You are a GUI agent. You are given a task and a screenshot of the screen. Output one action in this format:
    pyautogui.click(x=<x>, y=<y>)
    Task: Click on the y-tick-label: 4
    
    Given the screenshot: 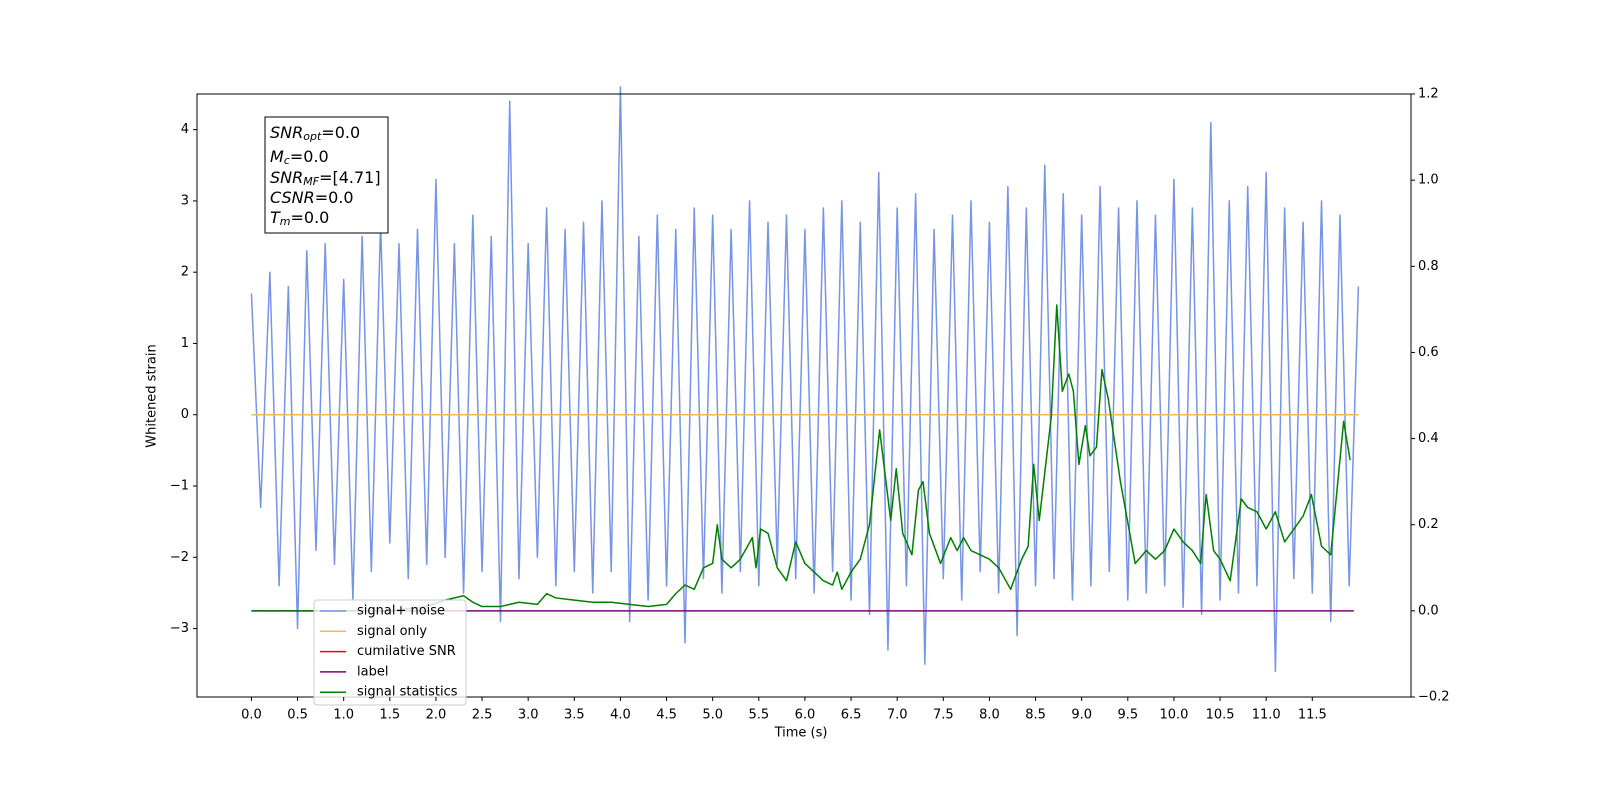 What is the action you would take?
    pyautogui.click(x=185, y=129)
    